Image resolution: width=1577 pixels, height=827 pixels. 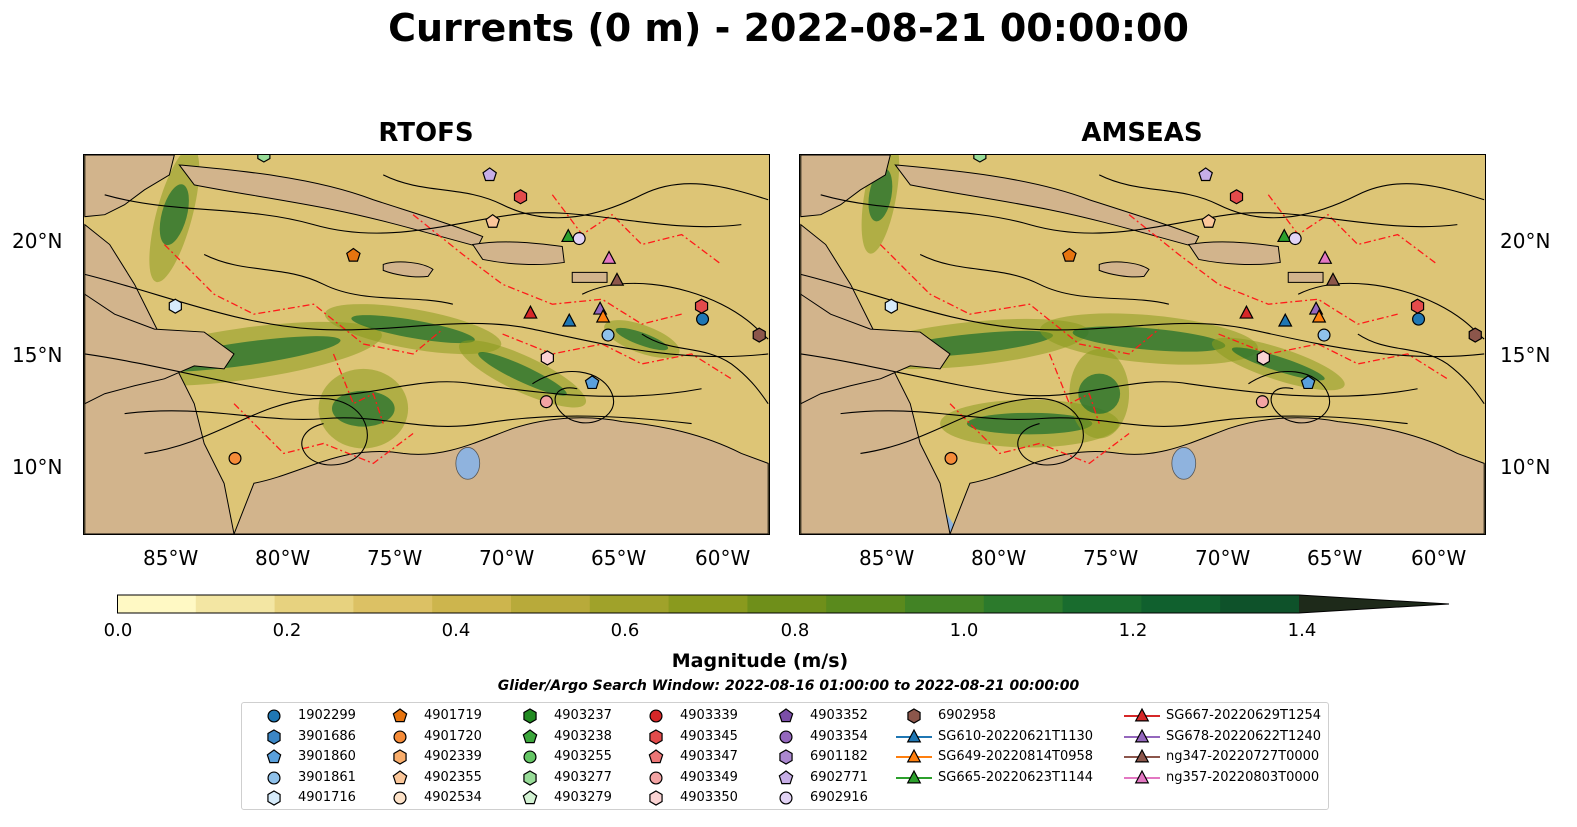 What do you see at coordinates (1335, 558) in the screenshot?
I see `lon-label: 65°W` at bounding box center [1335, 558].